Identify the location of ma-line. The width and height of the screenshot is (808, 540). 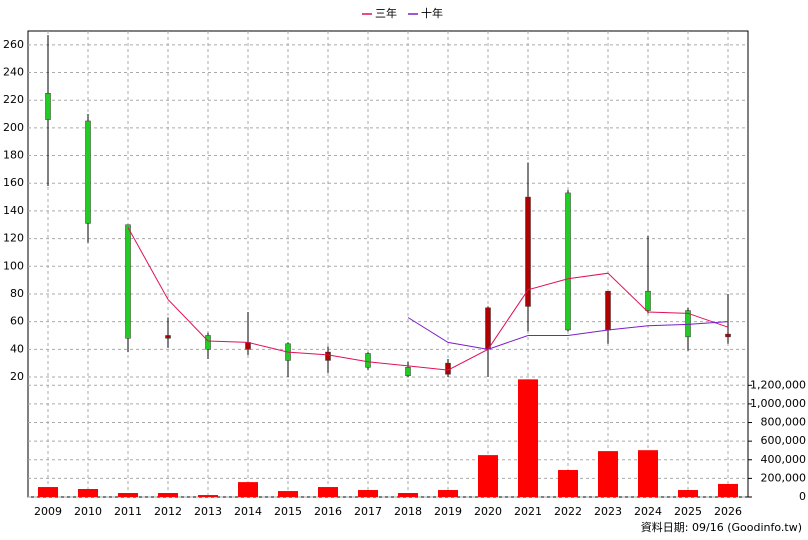
(568, 333).